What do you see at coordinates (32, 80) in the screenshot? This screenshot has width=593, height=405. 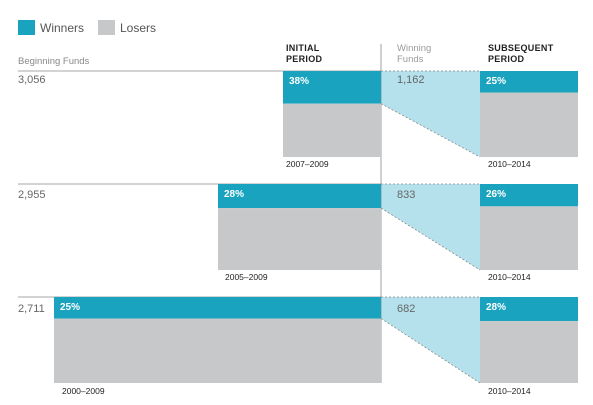 I see `beginning-funds-value: 3,056` at bounding box center [32, 80].